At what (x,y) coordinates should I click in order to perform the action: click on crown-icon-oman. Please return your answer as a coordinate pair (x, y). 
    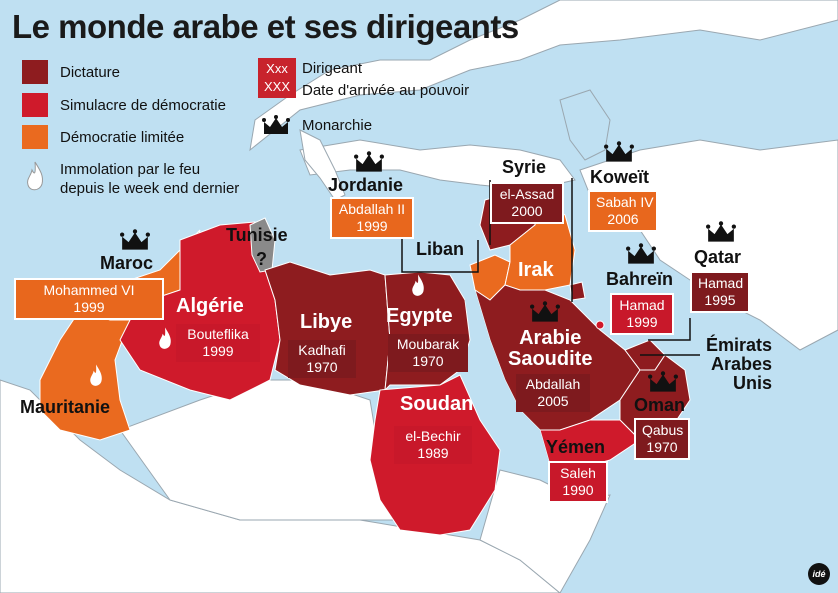
    Looking at the image, I should click on (663, 381).